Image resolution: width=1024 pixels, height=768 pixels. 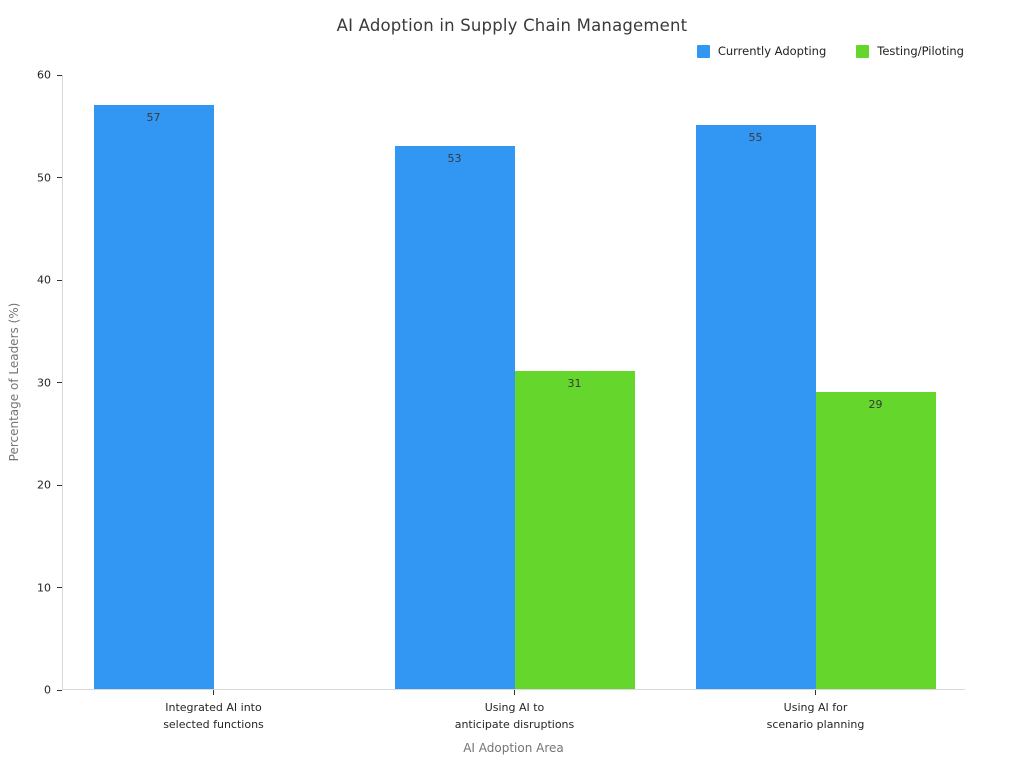 I want to click on x-tick-label: Integrated AI into selected functions, so click(x=213, y=716).